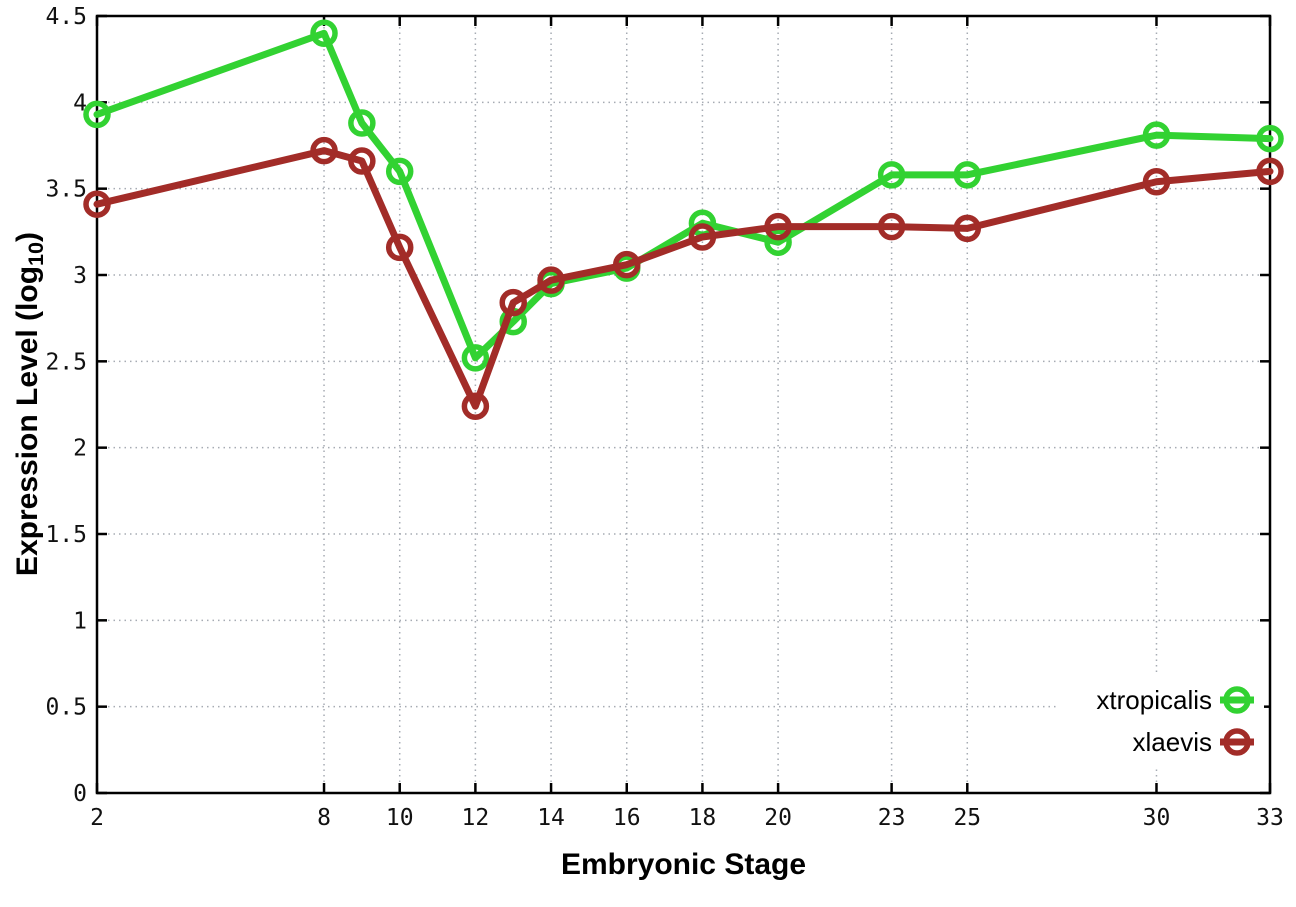  Describe the element at coordinates (1172, 742) in the screenshot. I see `legend-label-xlaevis: xlaevis` at that location.